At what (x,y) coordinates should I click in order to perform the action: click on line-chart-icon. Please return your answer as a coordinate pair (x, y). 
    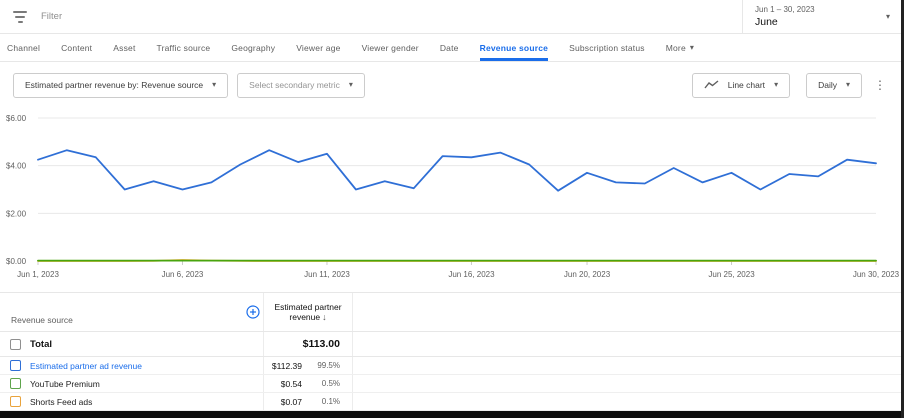
    Looking at the image, I should click on (711, 84).